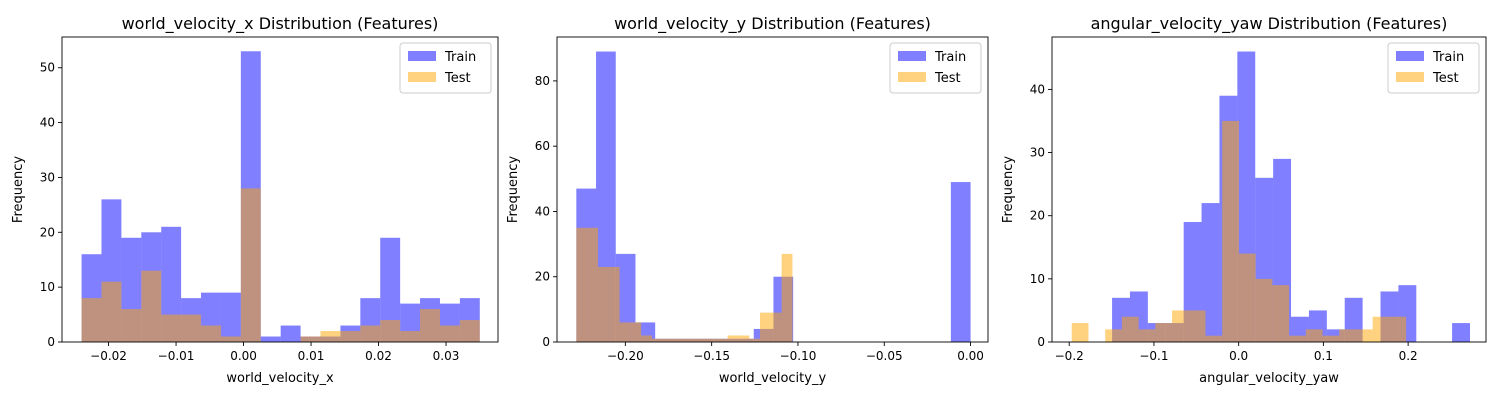 The height and width of the screenshot is (400, 1500). I want to click on x-tick-label: −0.02, so click(108, 356).